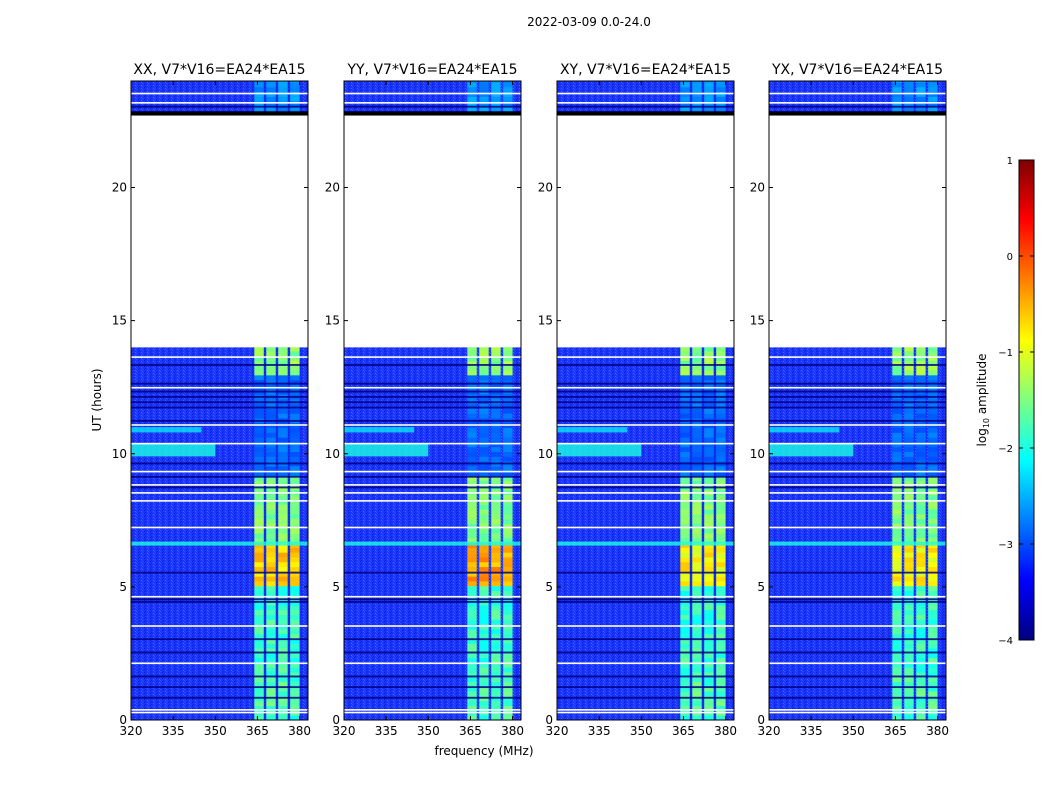 This screenshot has width=1050, height=800. I want to click on panel-frame, so click(219, 400).